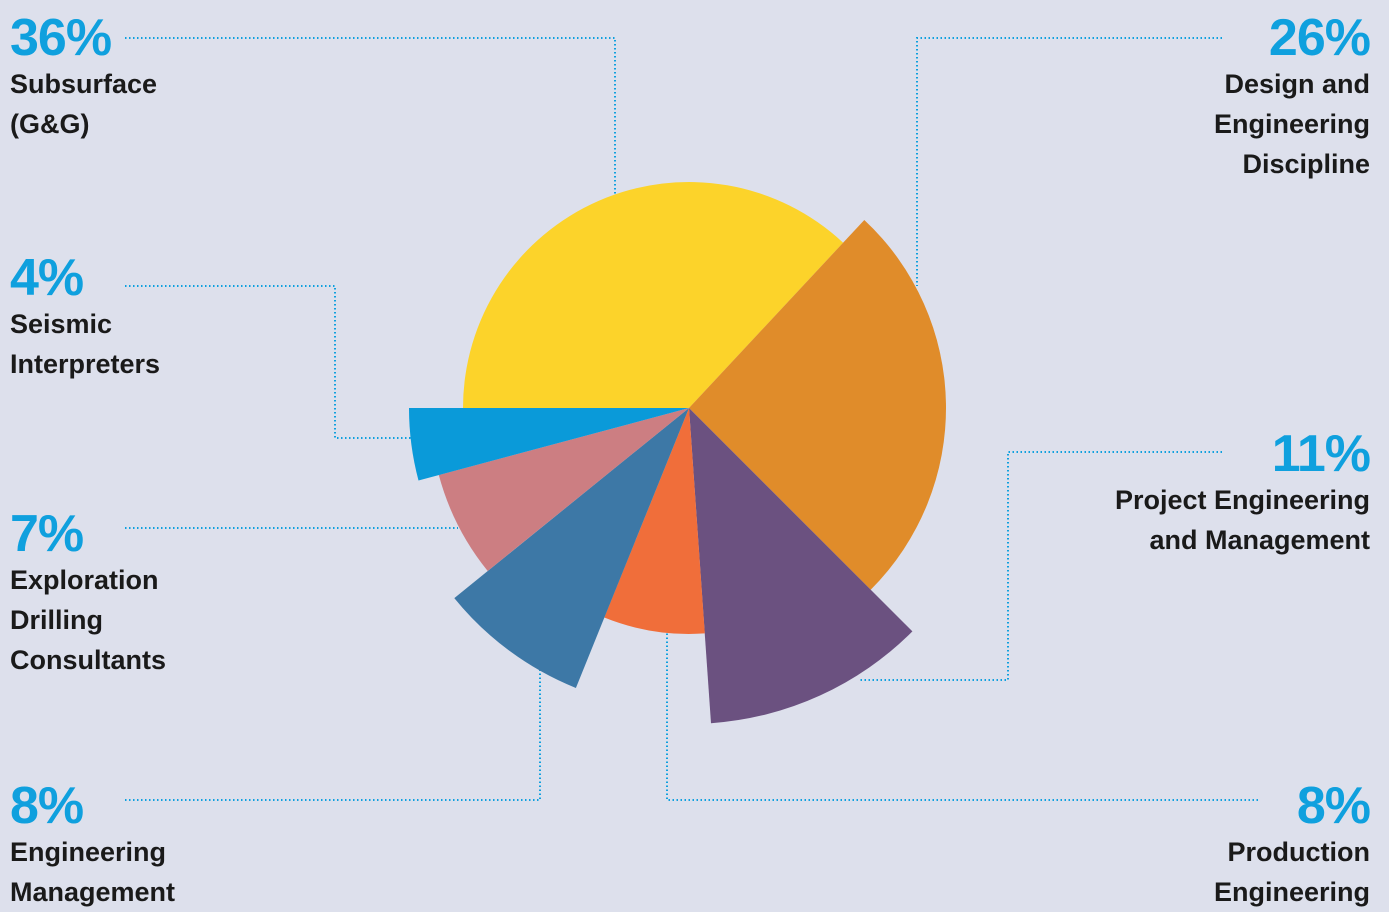 The image size is (1389, 912). I want to click on slice-engineering, so click(571, 548).